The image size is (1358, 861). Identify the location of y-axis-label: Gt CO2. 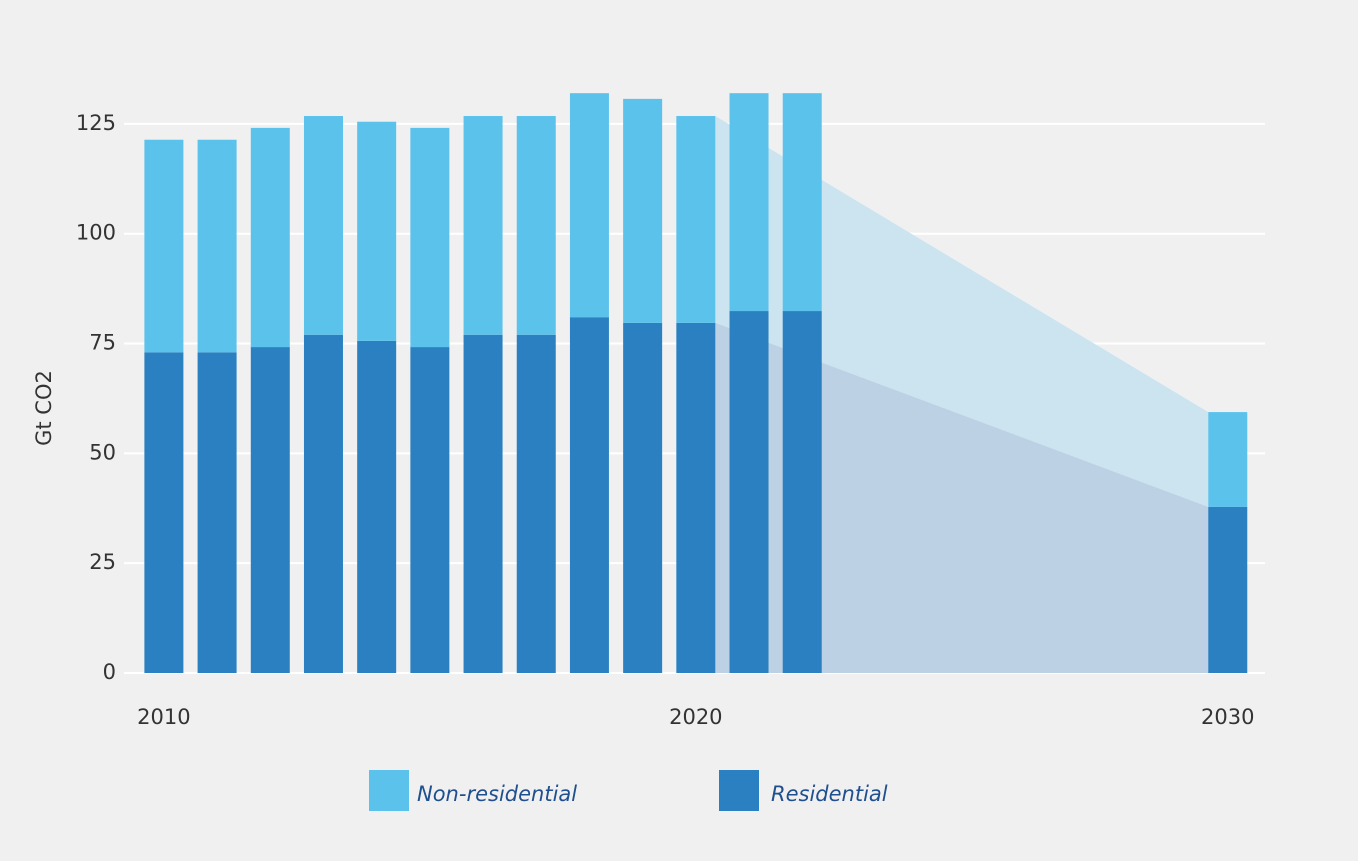
(44, 408).